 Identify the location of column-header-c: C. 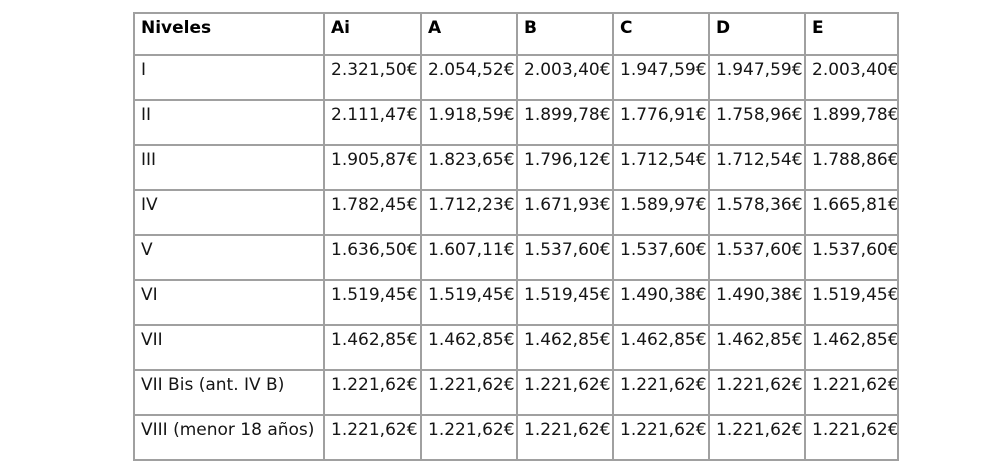
(661, 34).